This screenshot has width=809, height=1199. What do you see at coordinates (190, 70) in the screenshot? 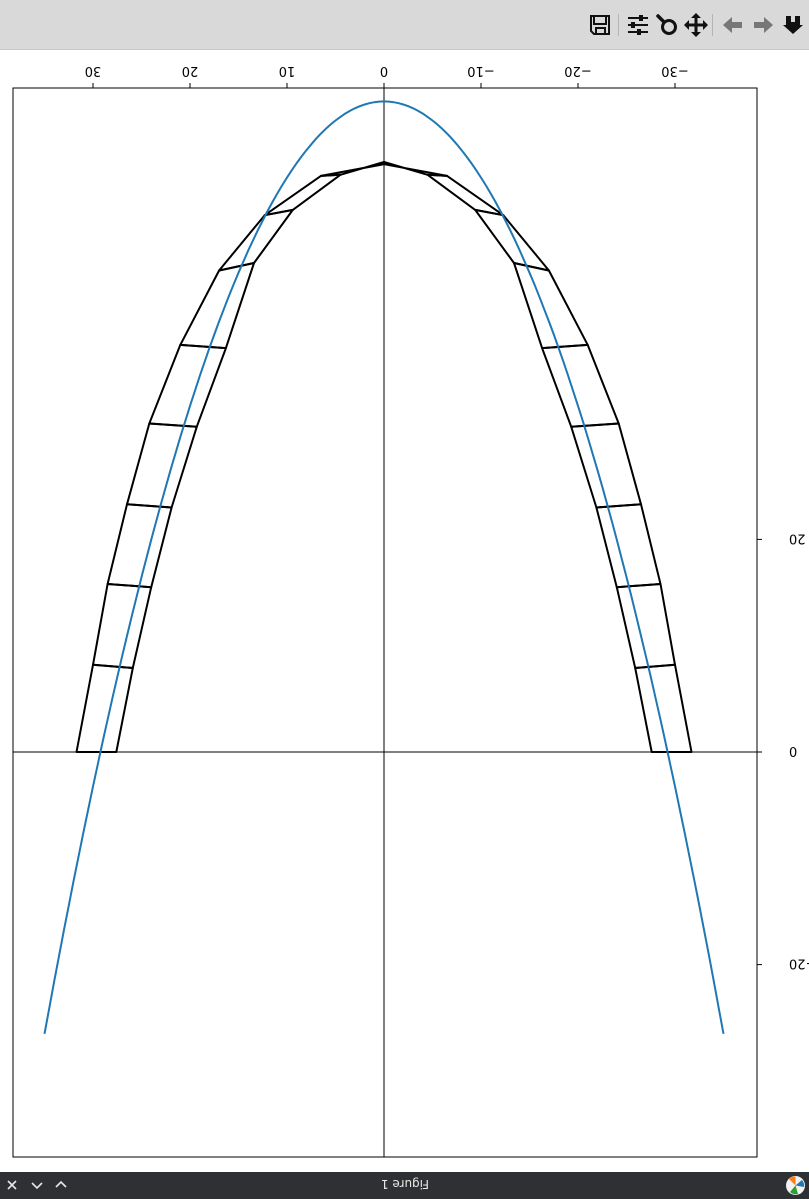
I see `x-tick-label: 20` at bounding box center [190, 70].